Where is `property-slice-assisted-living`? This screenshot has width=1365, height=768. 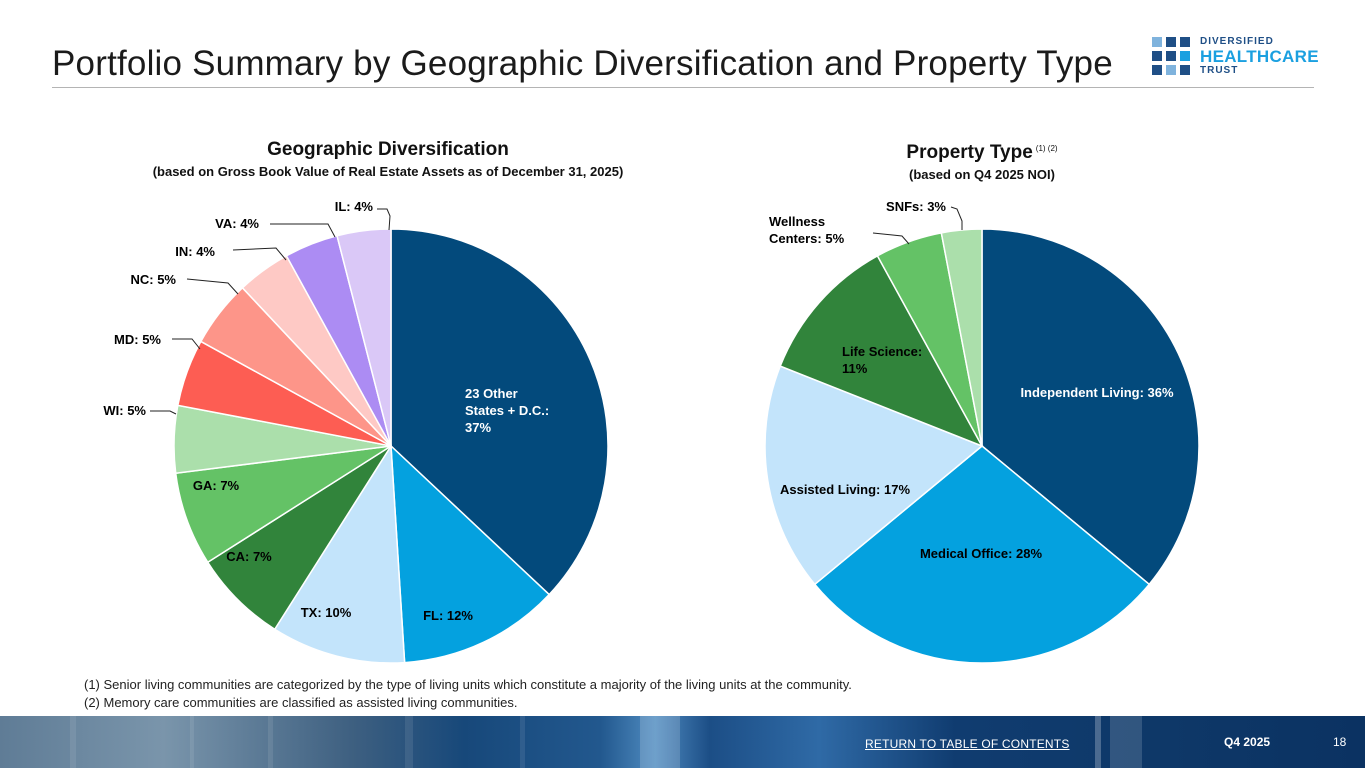 property-slice-assisted-living is located at coordinates (874, 475).